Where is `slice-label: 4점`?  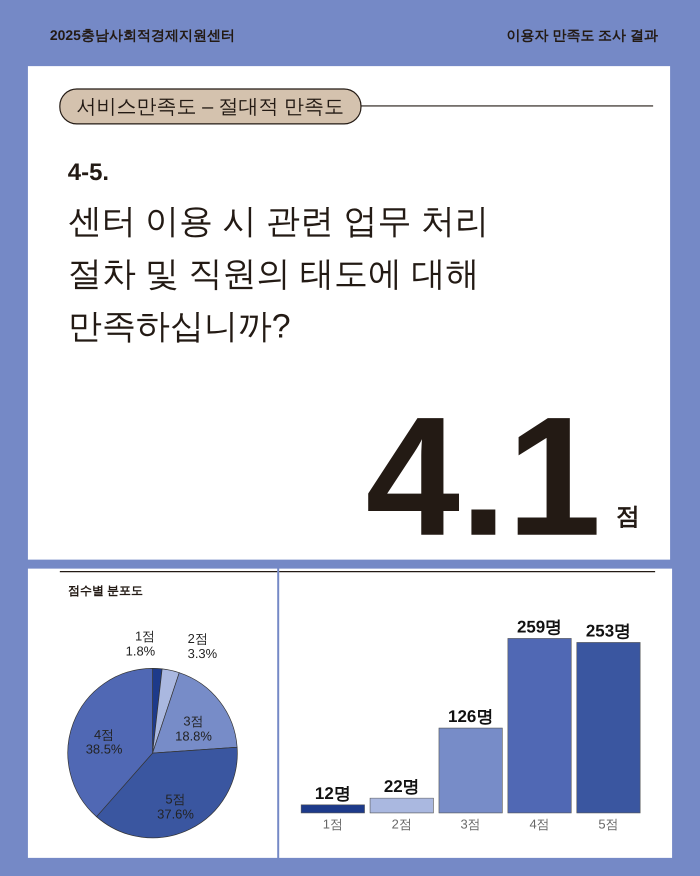
slice-label: 4점 is located at coordinates (104, 734).